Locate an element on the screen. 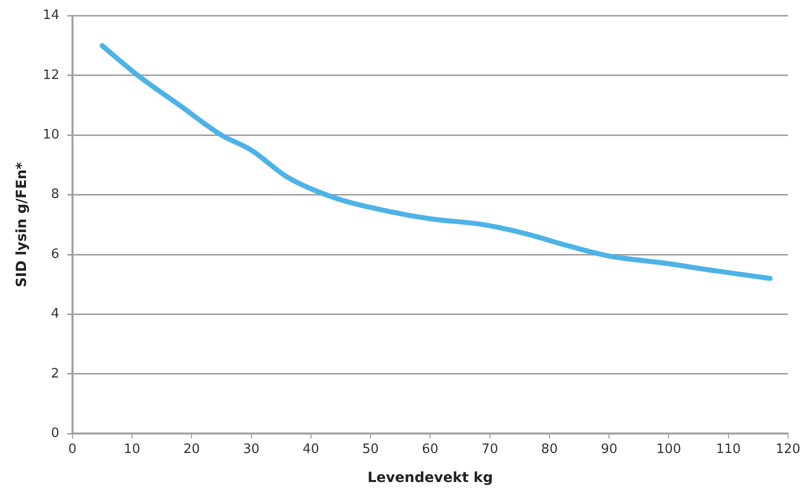 The image size is (808, 501). y-tick-label: 12 is located at coordinates (51, 75).